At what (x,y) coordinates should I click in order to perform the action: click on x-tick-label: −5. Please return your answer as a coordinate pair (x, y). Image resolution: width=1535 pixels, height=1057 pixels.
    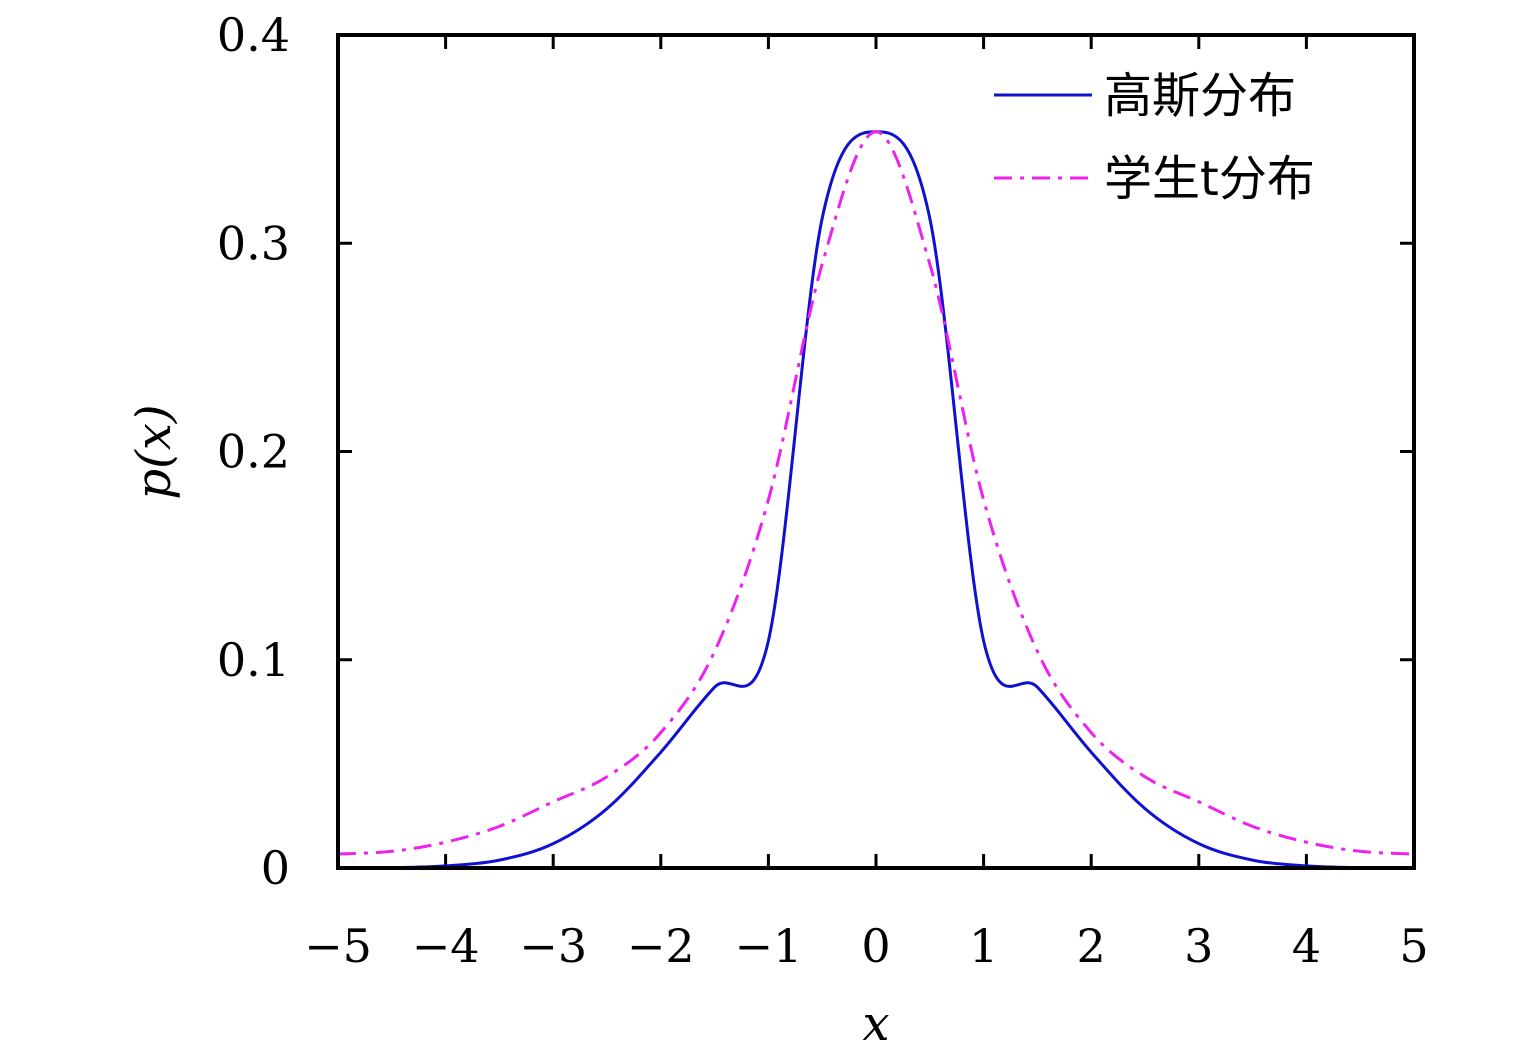
    Looking at the image, I should click on (338, 946).